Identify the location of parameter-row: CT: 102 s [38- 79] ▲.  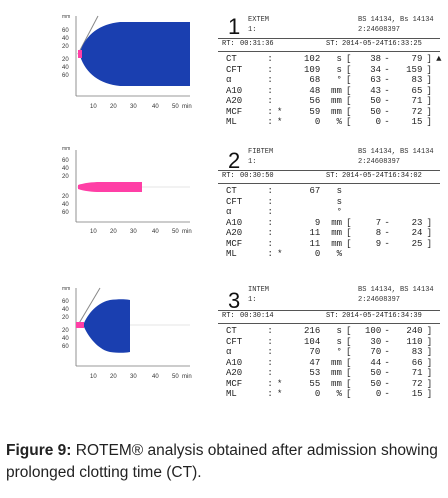
(336, 59).